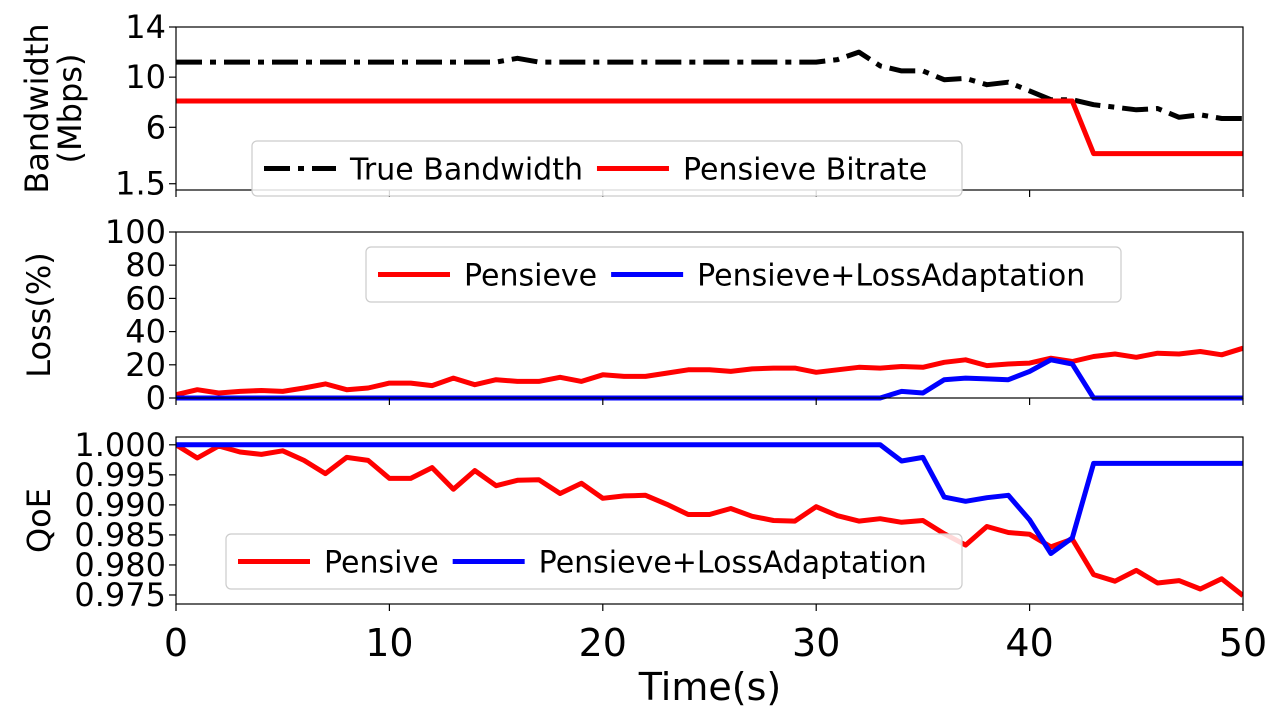  What do you see at coordinates (39, 315) in the screenshot?
I see `y-axis-label: Loss(%)` at bounding box center [39, 315].